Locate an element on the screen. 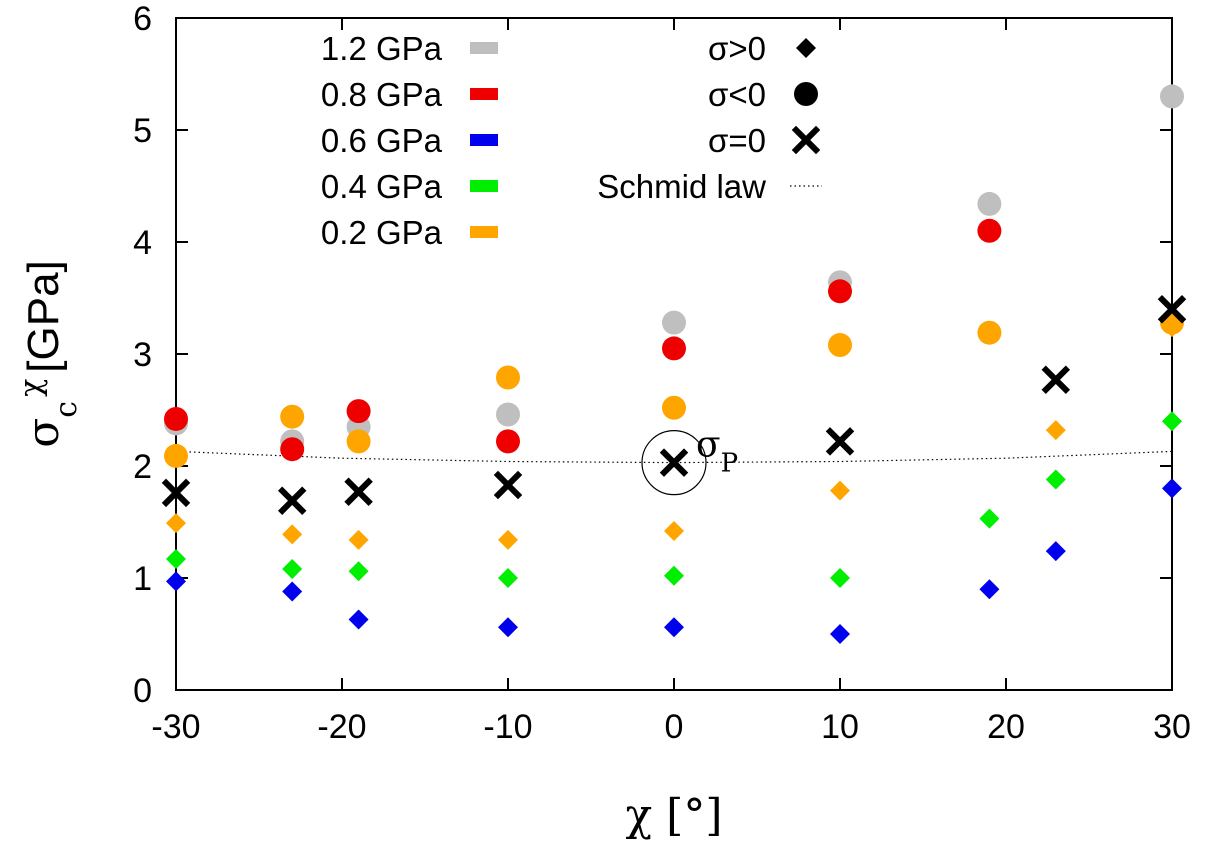 This screenshot has height=841, width=1206. legend-pressure-label: 0.4 GPa is located at coordinates (382, 186).